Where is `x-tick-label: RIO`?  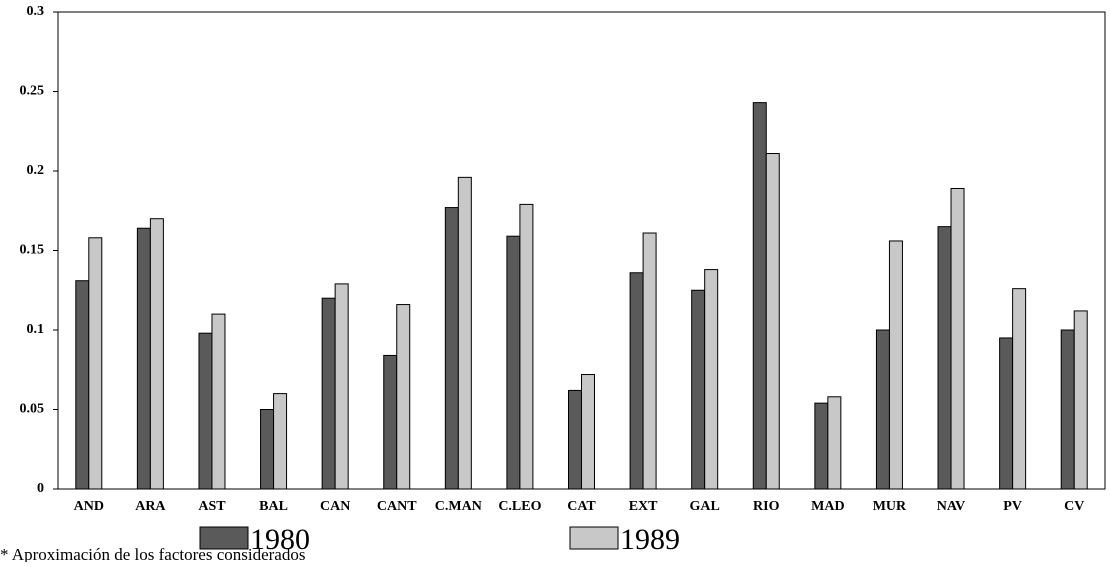
x-tick-label: RIO is located at coordinates (766, 506).